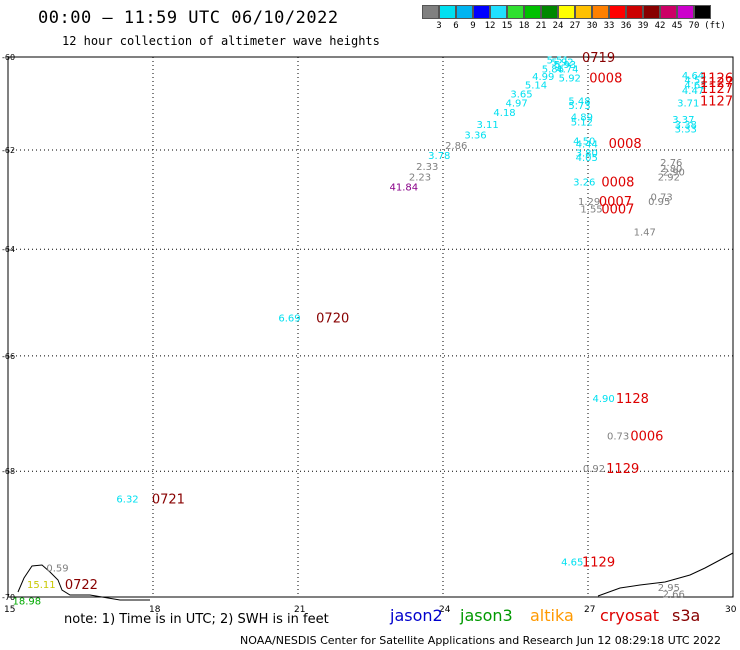 This screenshot has width=740, height=650. Describe the element at coordinates (504, 113) in the screenshot. I see `wave-height-value: 4.18` at that location.